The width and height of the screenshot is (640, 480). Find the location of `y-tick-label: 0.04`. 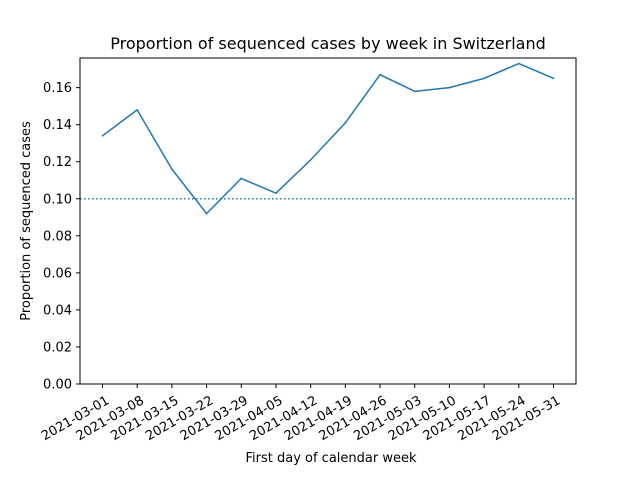

y-tick-label: 0.04 is located at coordinates (57, 310).